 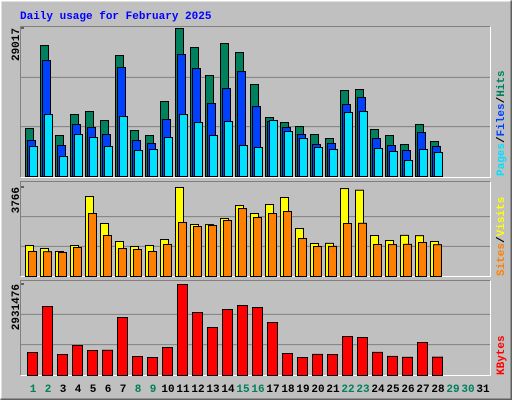 What do you see at coordinates (272, 390) in the screenshot?
I see `x-tick-label: 17` at bounding box center [272, 390].